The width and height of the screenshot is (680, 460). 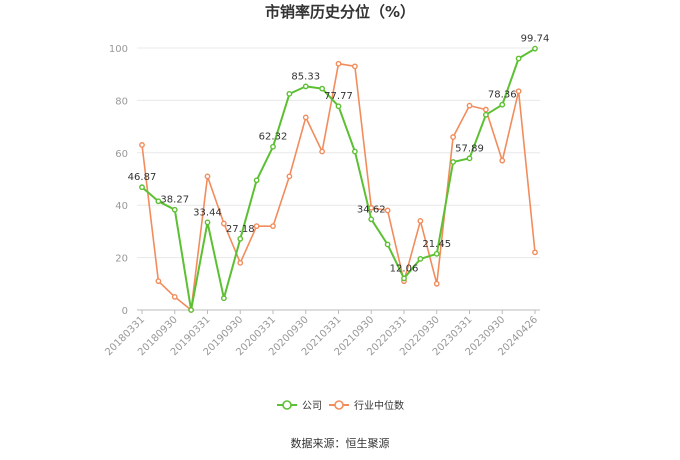 What do you see at coordinates (121, 259) in the screenshot?
I see `y-tick-label: 20` at bounding box center [121, 259].